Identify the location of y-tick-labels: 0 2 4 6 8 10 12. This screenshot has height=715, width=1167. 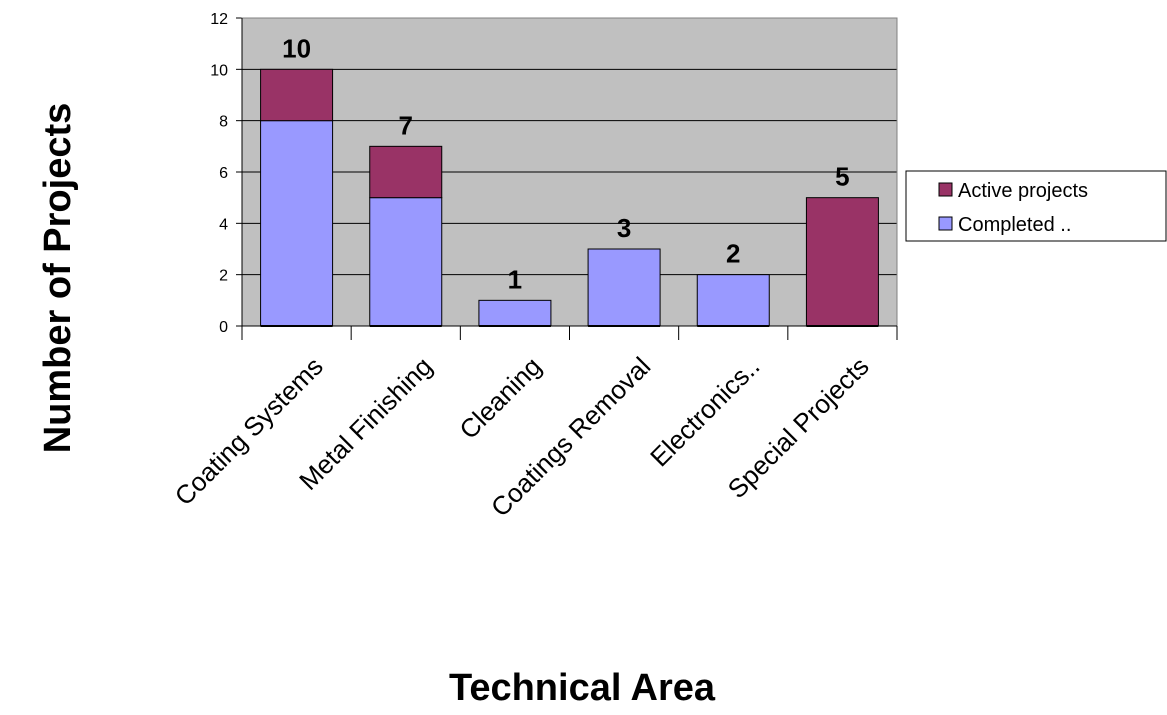
(219, 173).